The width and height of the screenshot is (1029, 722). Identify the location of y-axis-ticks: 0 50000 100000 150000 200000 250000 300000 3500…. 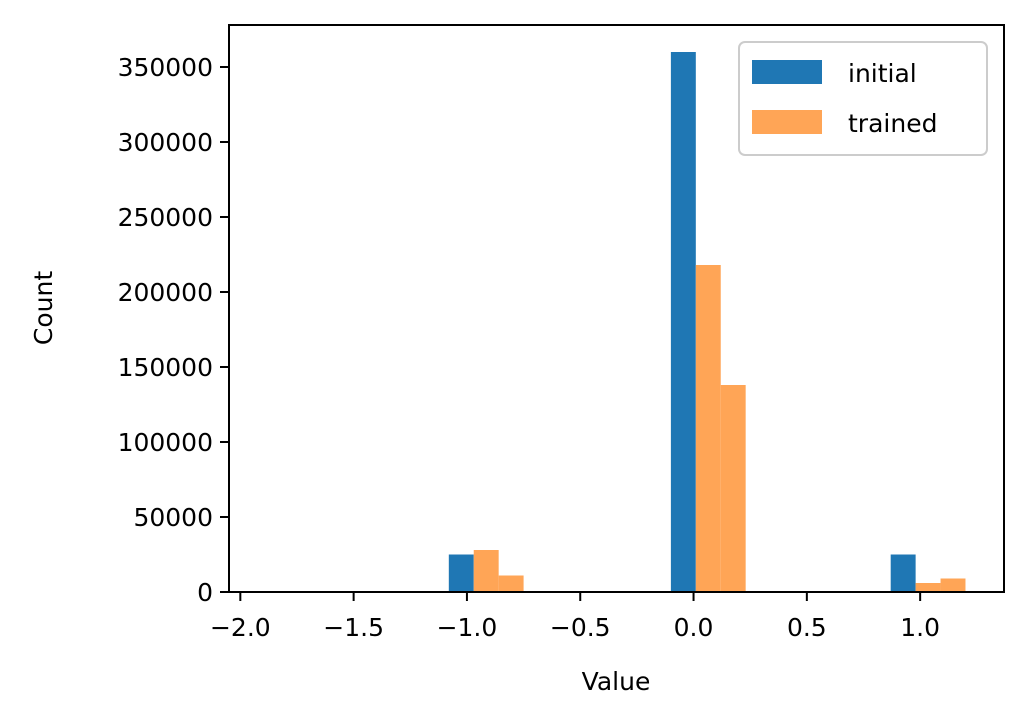
(173, 330).